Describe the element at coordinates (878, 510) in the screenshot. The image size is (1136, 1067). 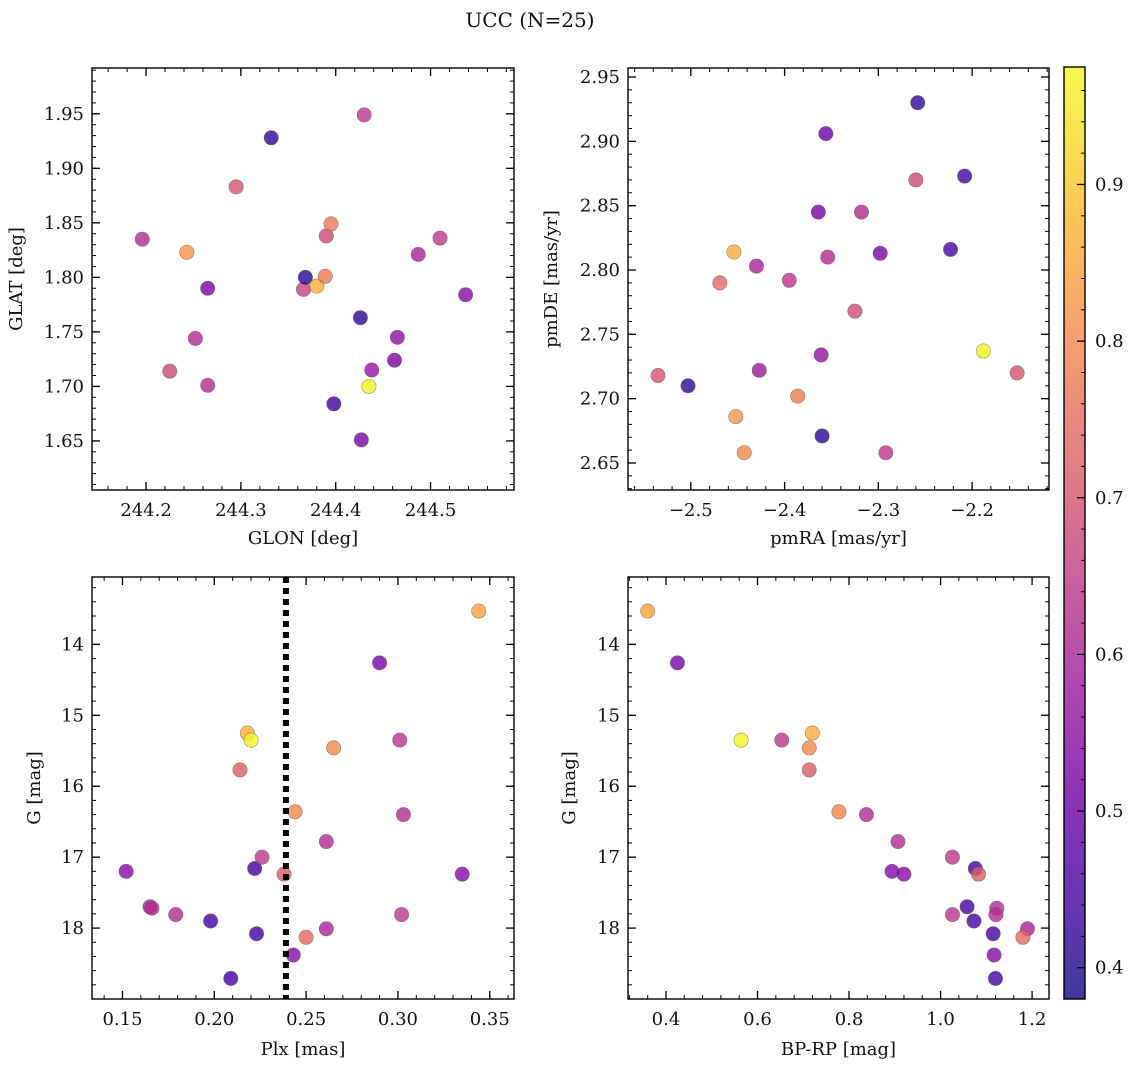
I see `x-tick-label: −2.3` at that location.